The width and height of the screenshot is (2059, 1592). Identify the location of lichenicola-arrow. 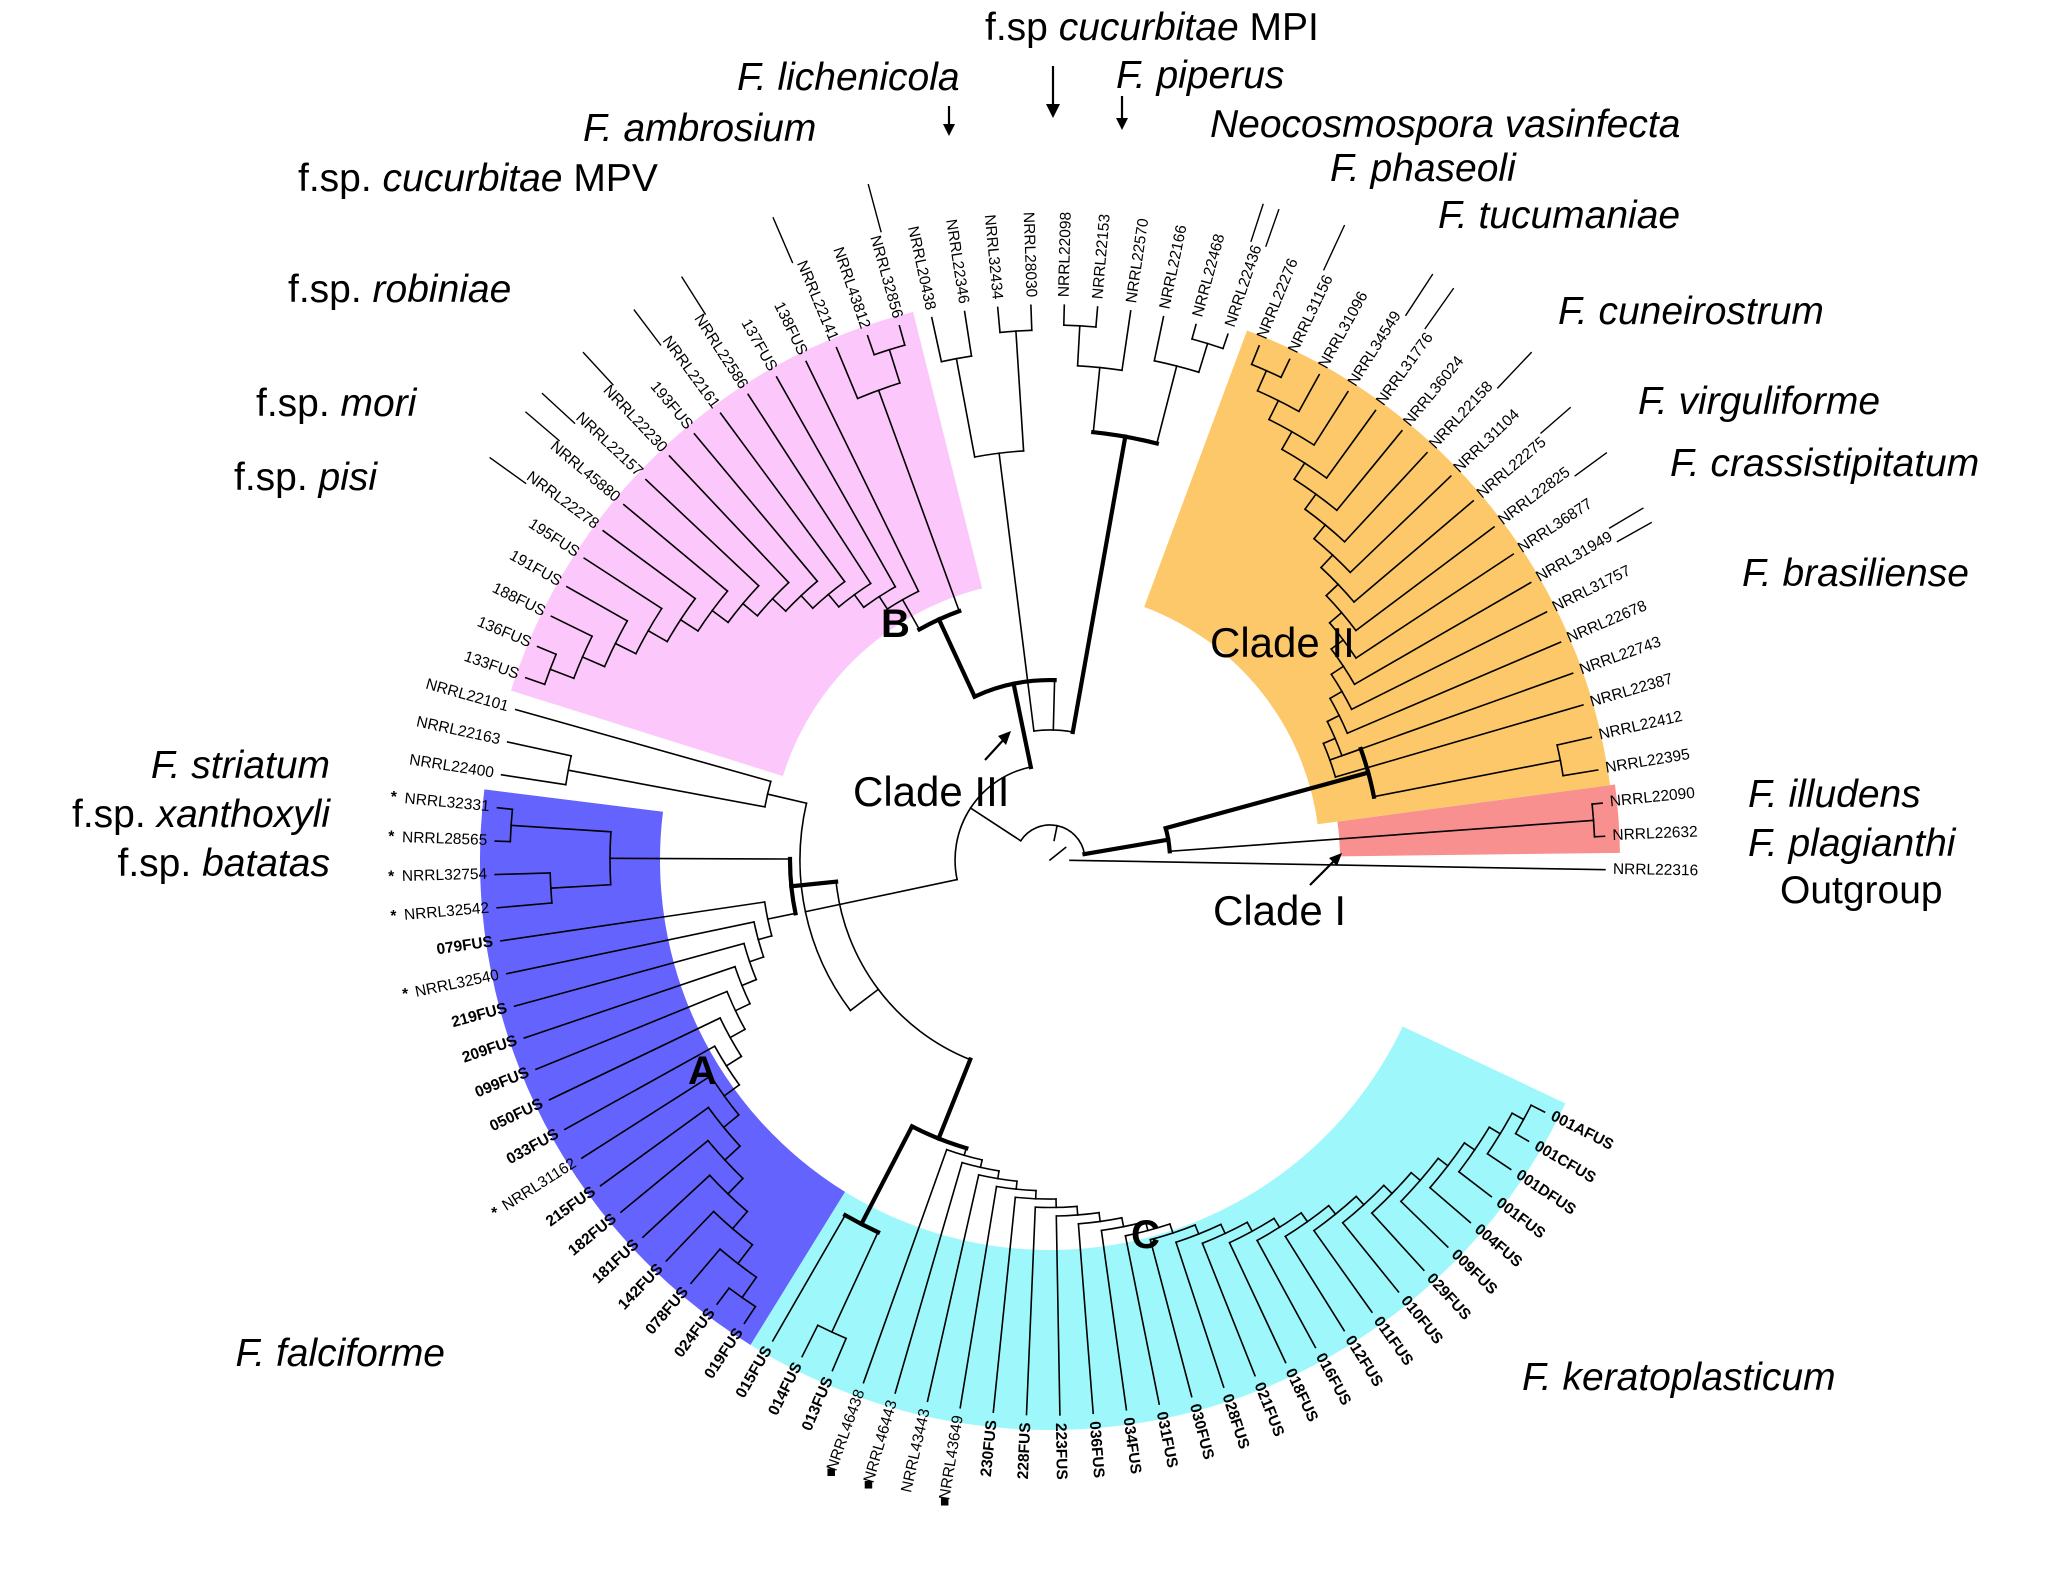
(949, 121).